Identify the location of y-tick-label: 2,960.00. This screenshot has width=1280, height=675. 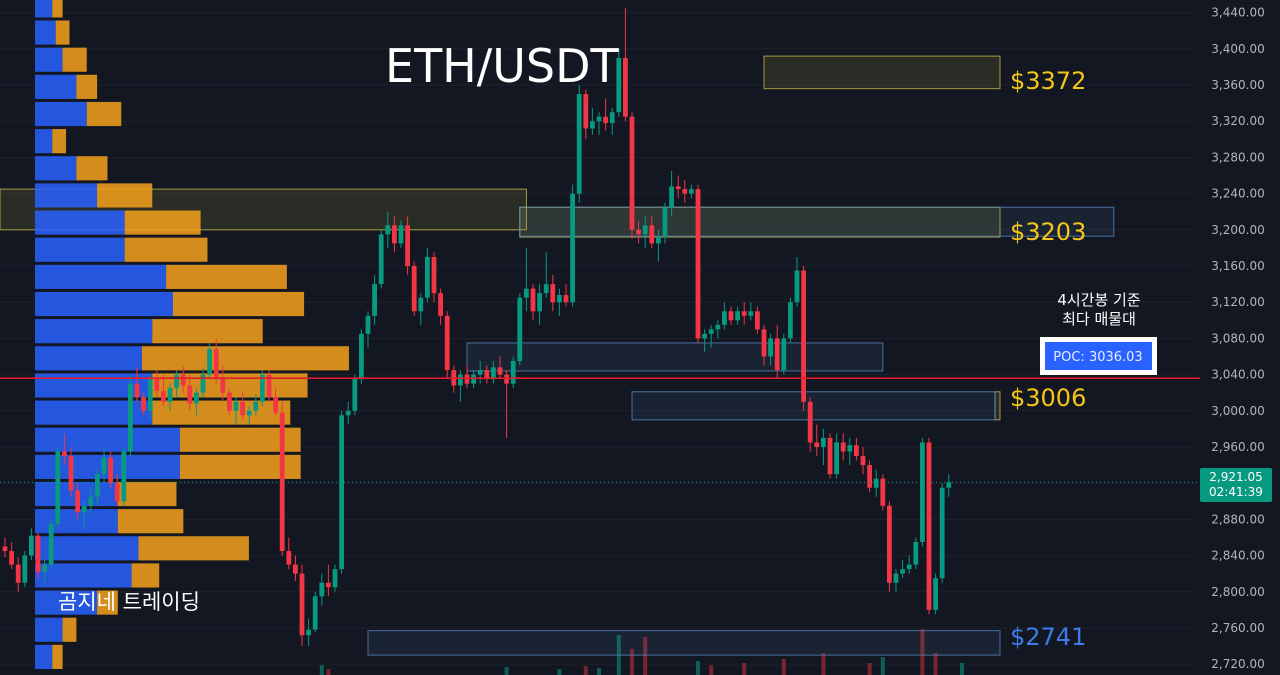
(1237, 447).